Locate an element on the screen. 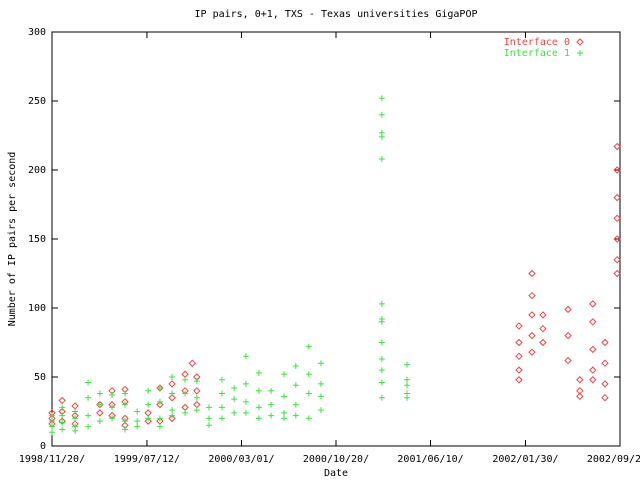 This screenshot has height=480, width=640. y-axis-label: Number of IP pairs per second is located at coordinates (12, 239).